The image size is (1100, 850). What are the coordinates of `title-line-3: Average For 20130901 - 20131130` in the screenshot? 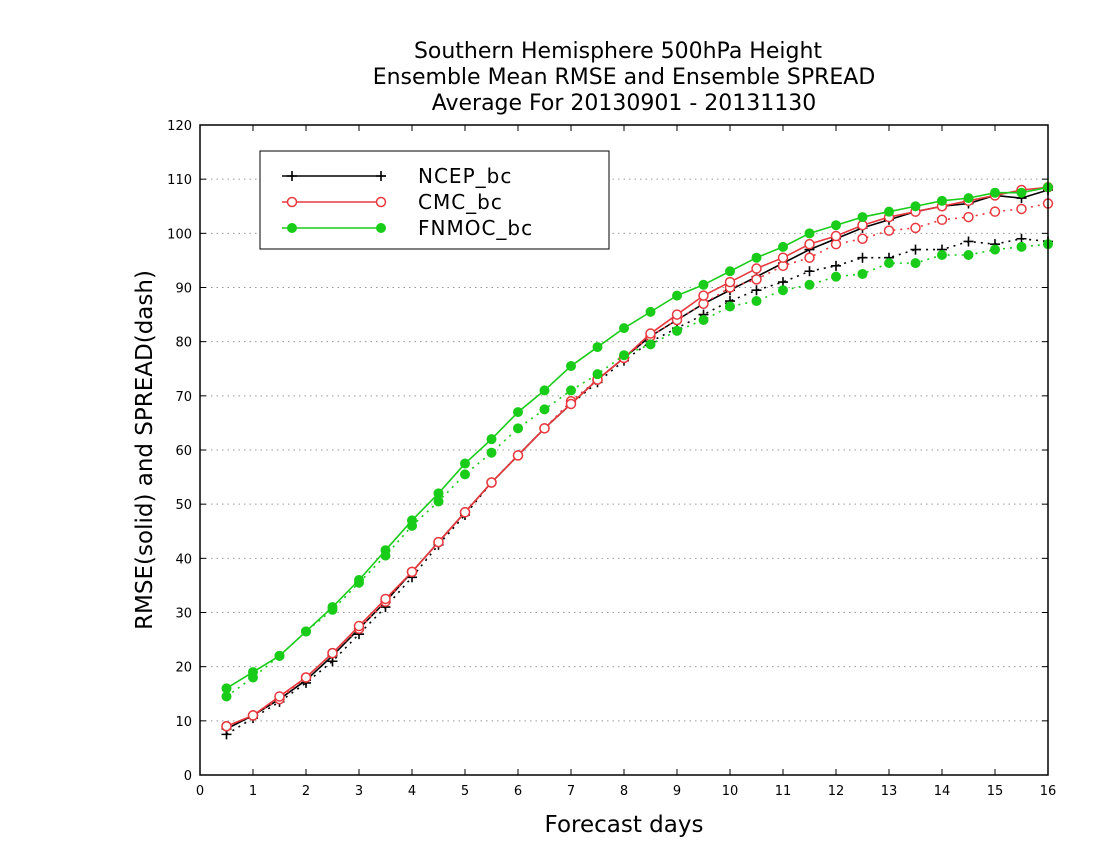 It's located at (624, 103).